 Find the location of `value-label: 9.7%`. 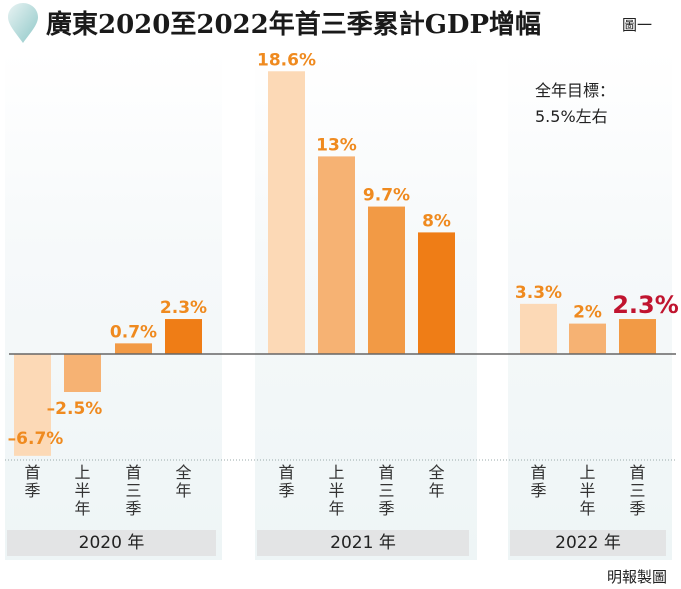

value-label: 9.7% is located at coordinates (386, 196).